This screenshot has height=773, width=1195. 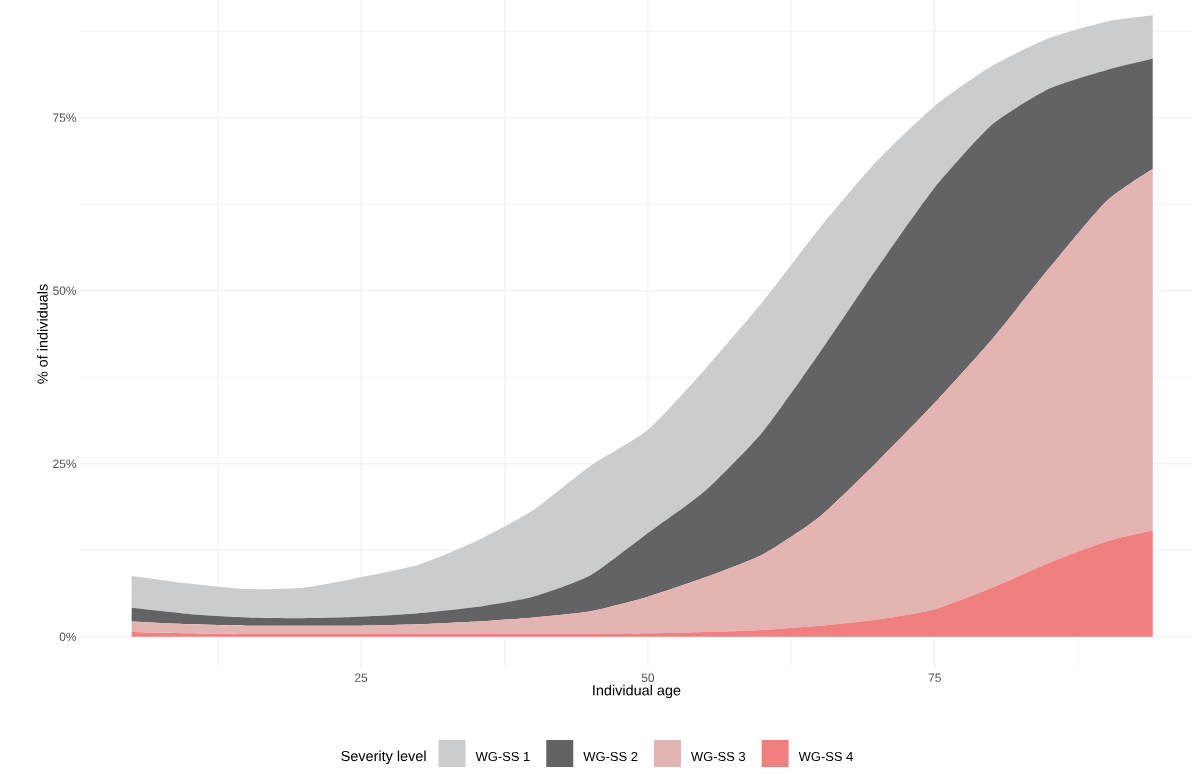 What do you see at coordinates (610, 756) in the screenshot?
I see `legend-label: WG-SS 2` at bounding box center [610, 756].